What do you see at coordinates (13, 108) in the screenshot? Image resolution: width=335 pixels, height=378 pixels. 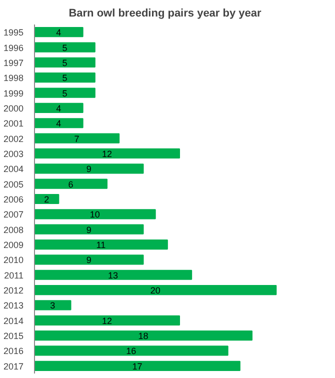 I see `y-tick-label: 2000` at bounding box center [13, 108].